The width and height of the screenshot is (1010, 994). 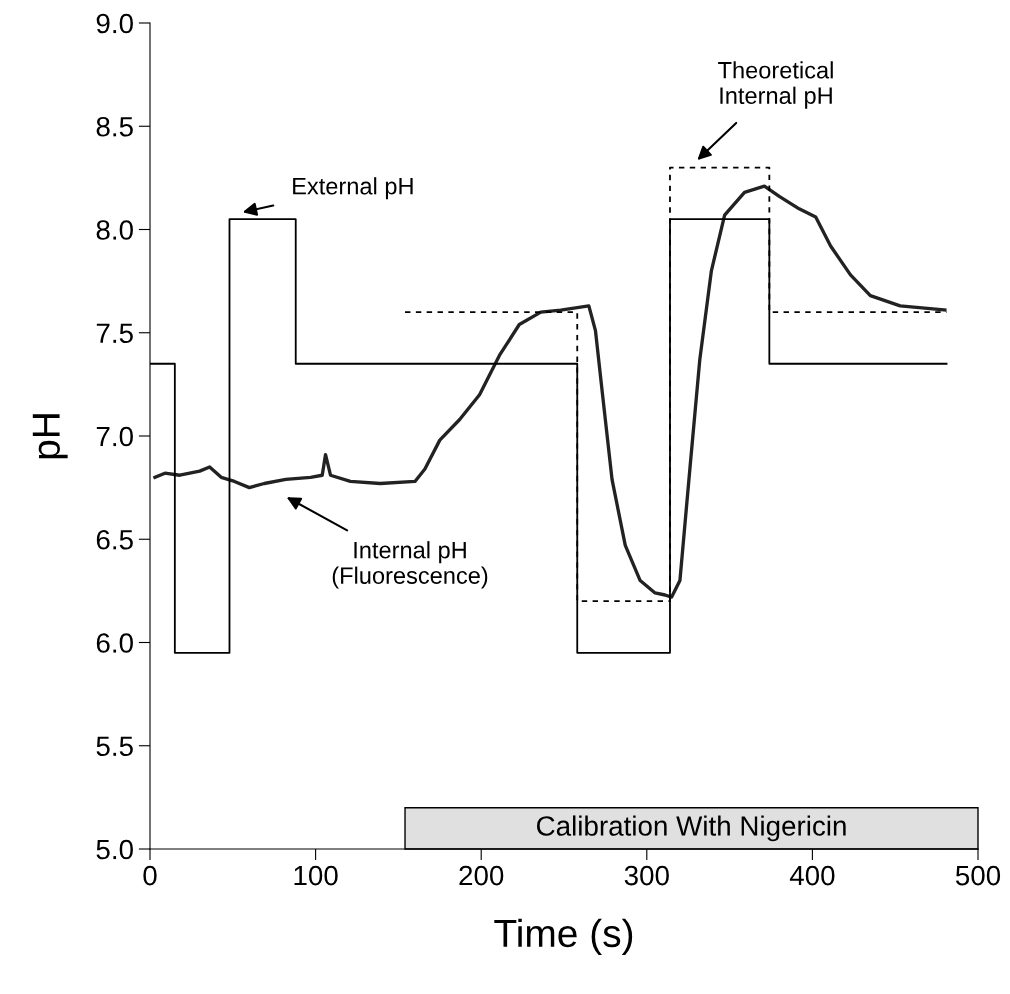 What do you see at coordinates (316, 875) in the screenshot?
I see `x-tick-label: 100` at bounding box center [316, 875].